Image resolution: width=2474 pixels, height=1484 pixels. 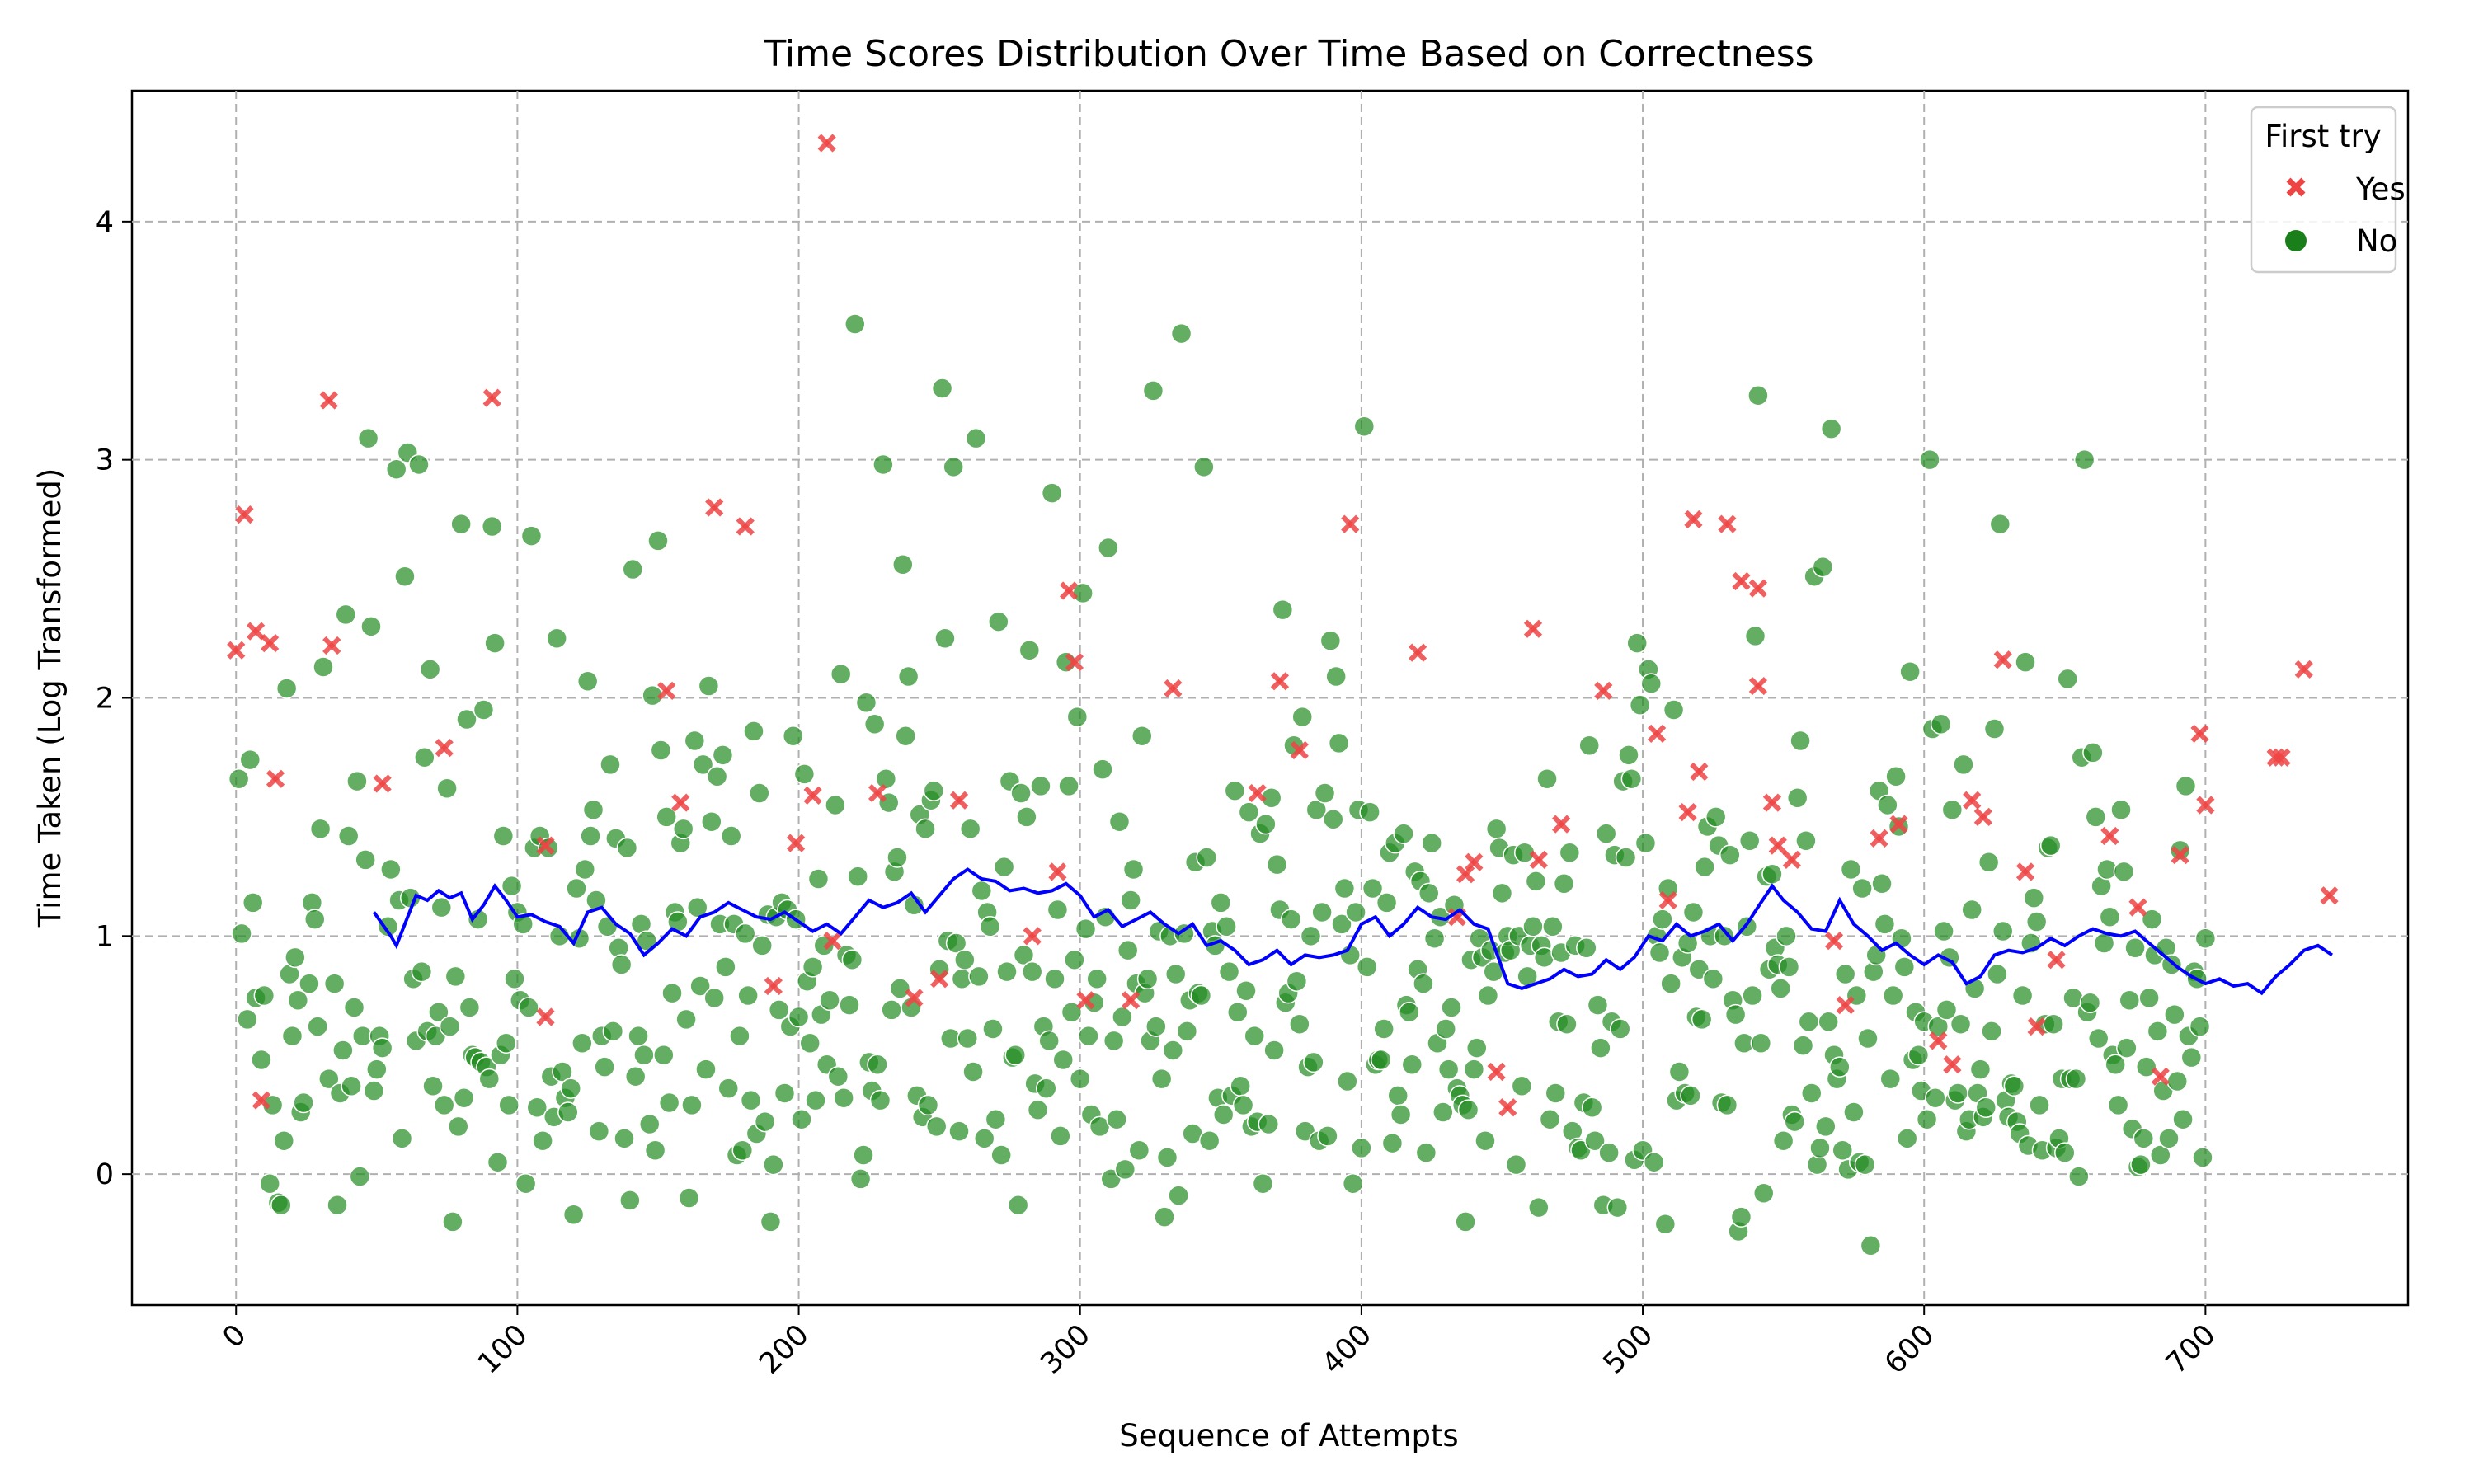 I want to click on y-axis-label: Time Taken (Log Transformed), so click(x=50, y=698).